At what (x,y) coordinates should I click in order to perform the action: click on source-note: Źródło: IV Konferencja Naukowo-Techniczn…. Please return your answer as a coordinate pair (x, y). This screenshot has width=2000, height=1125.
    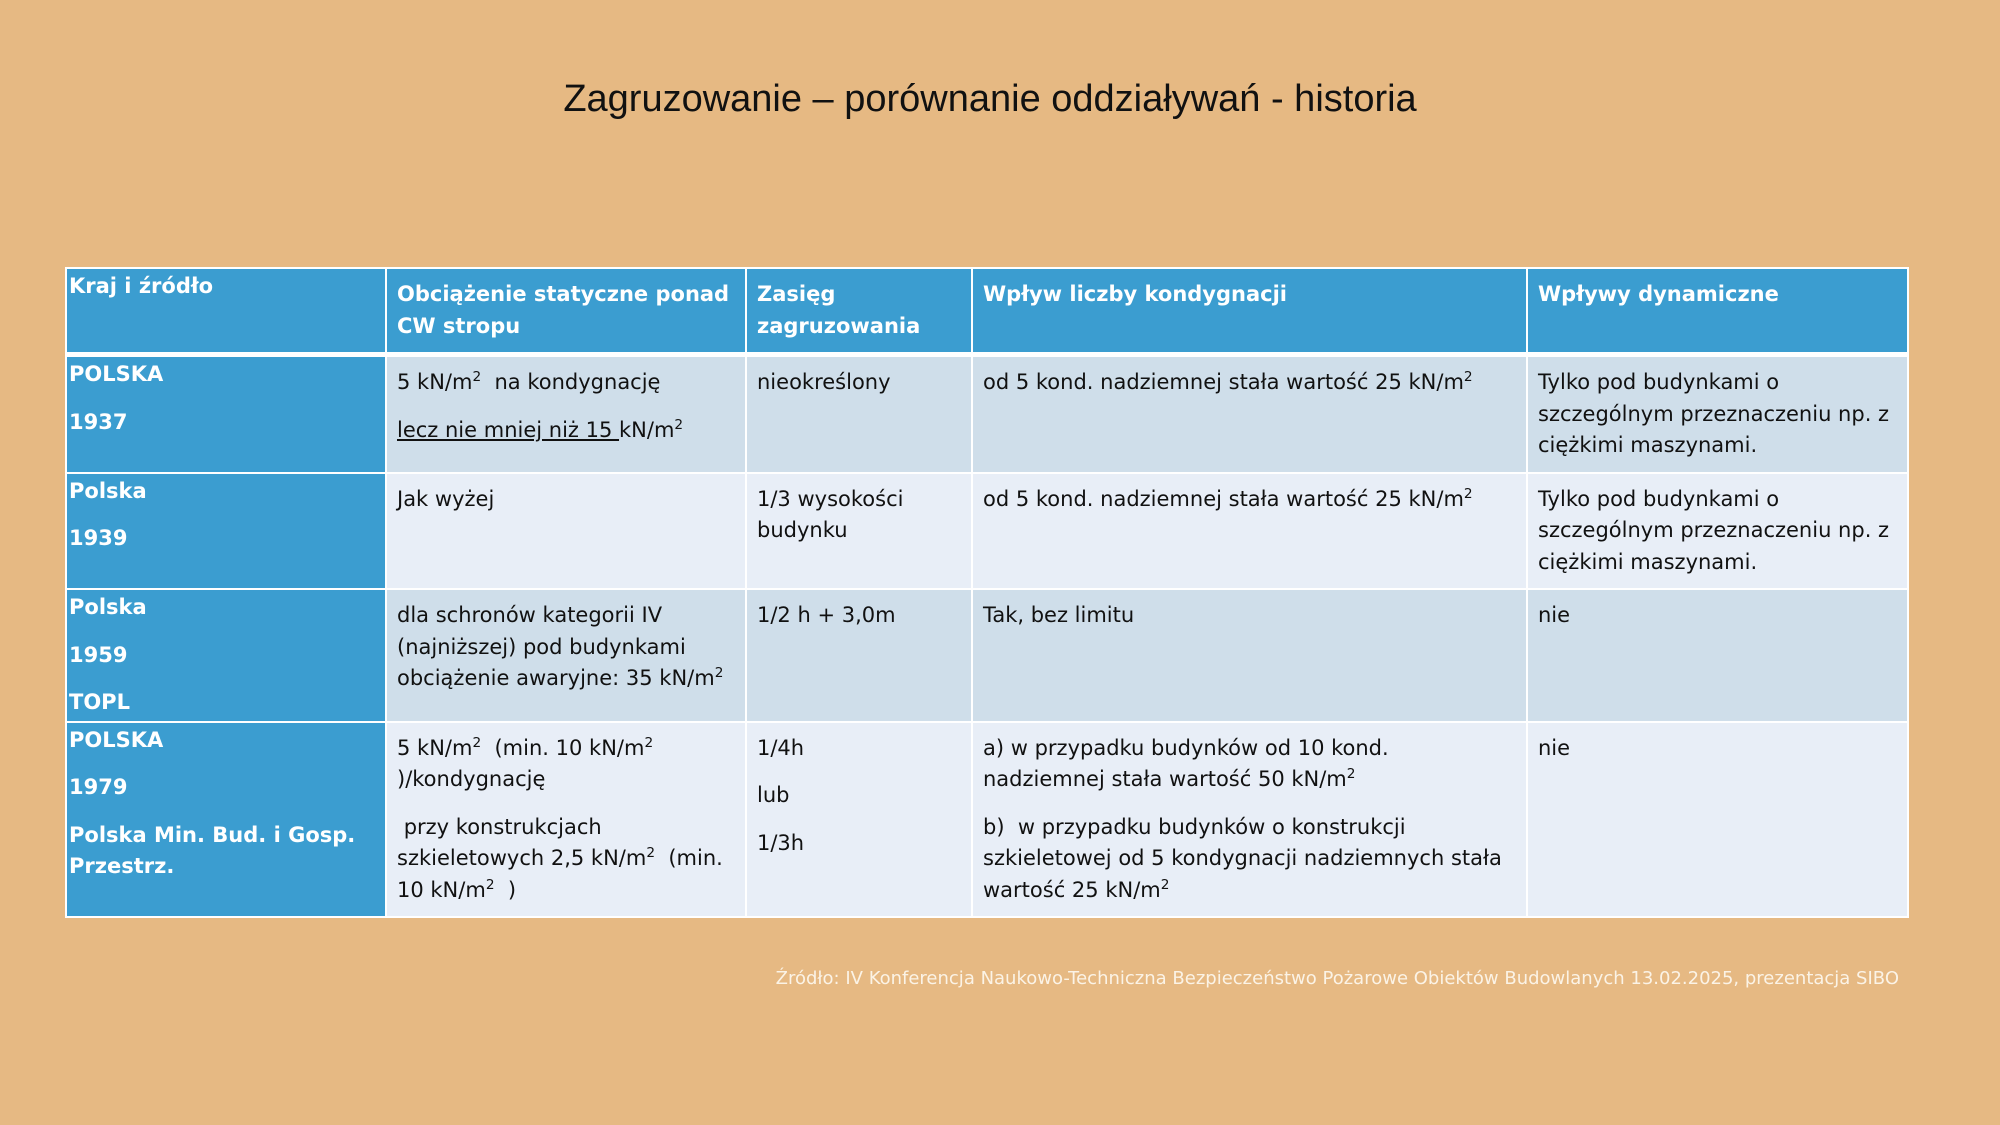
    Looking at the image, I should click on (1337, 978).